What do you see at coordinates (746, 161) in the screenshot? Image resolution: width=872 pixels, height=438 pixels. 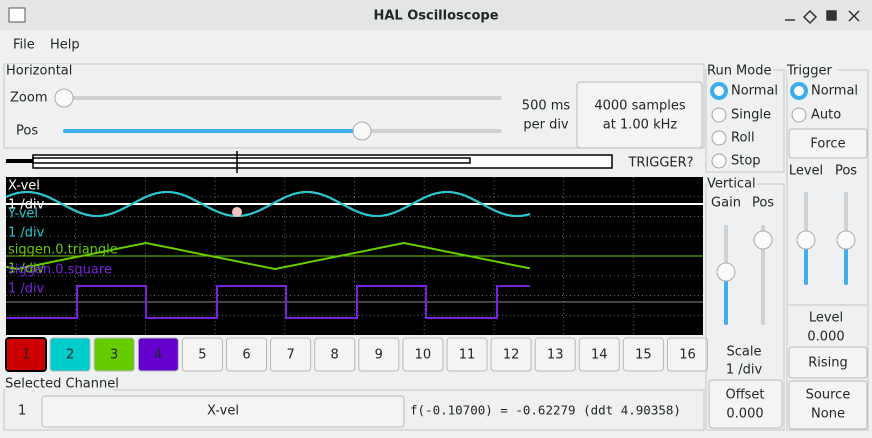 I see `radio-label: Stop` at bounding box center [746, 161].